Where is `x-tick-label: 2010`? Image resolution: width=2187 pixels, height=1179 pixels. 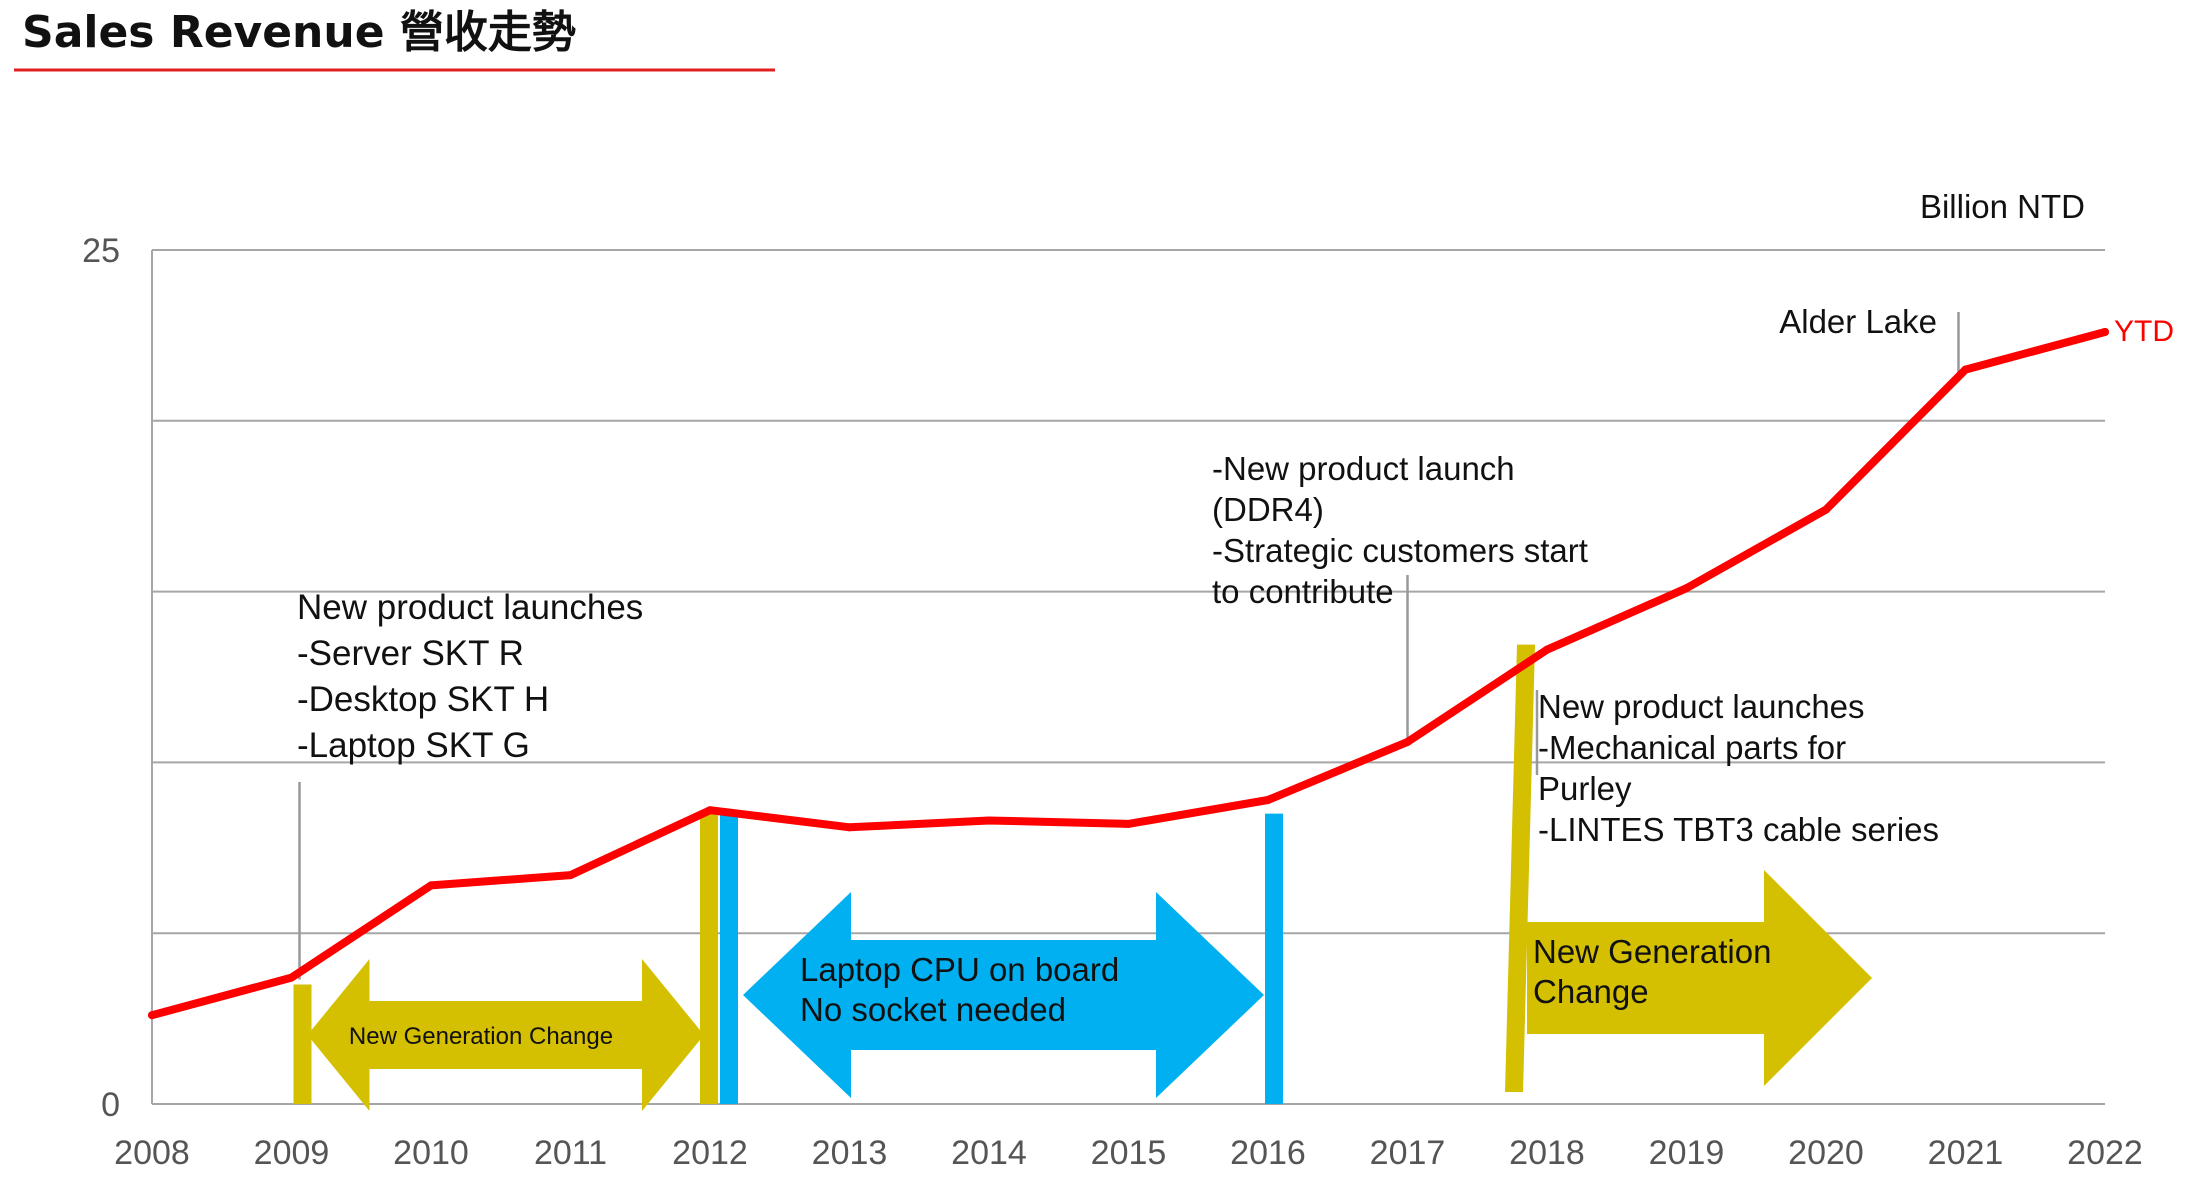
x-tick-label: 2010 is located at coordinates (431, 1153).